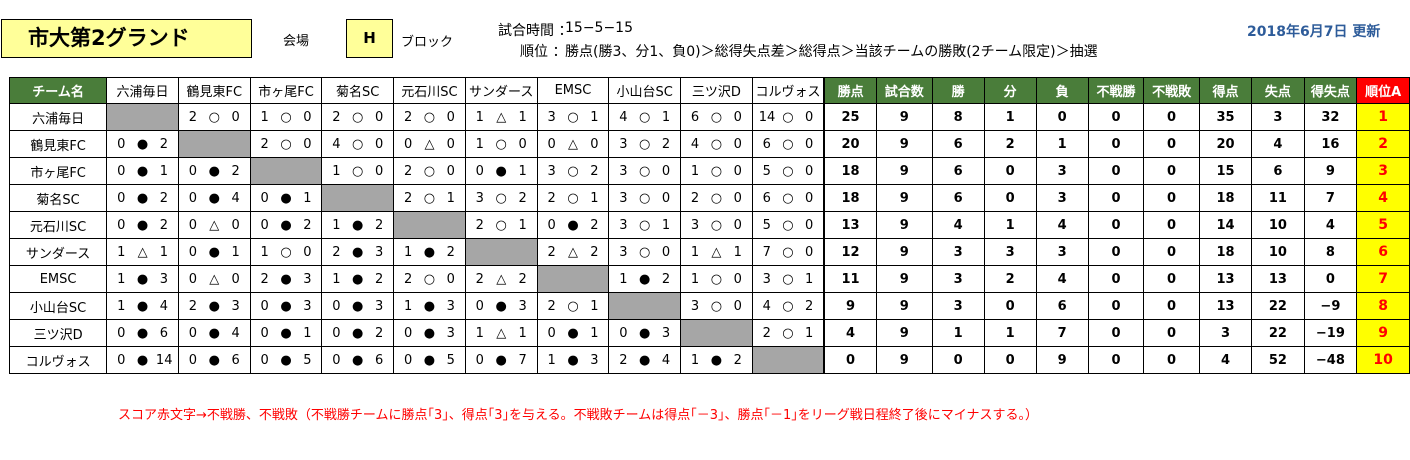 The image size is (1410, 460). I want to click on stat-cell: 4, so click(1062, 279).